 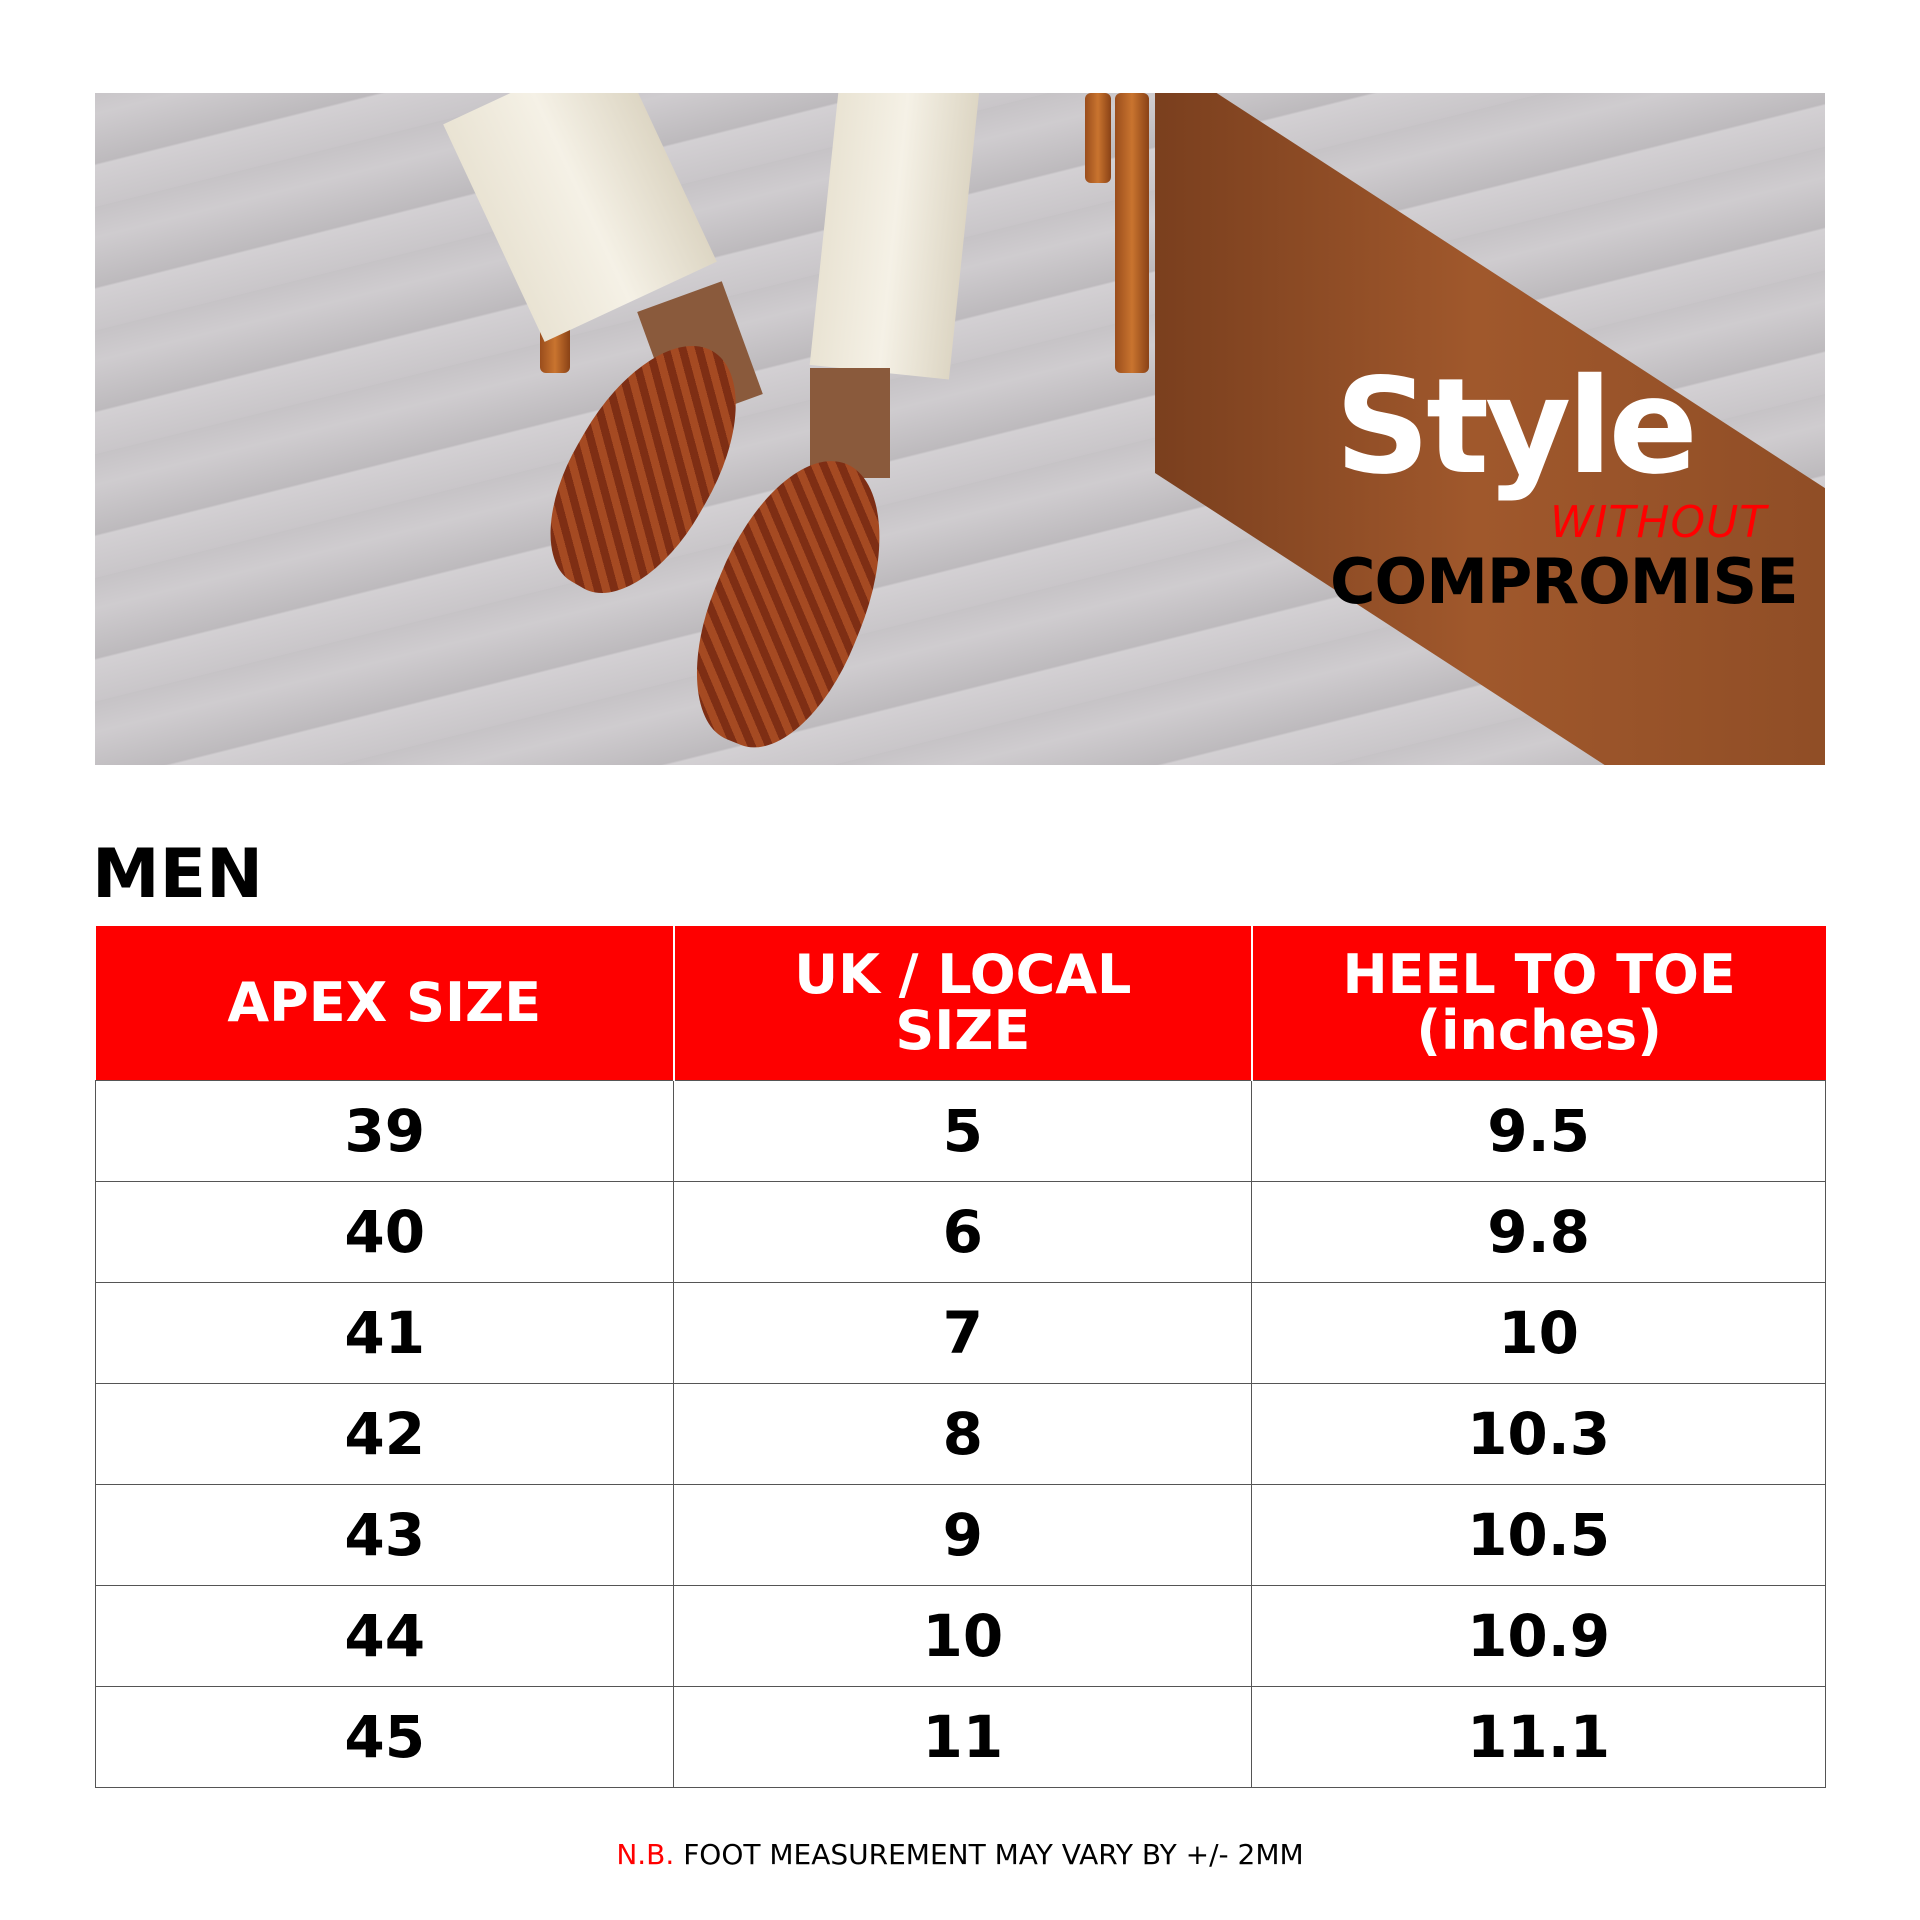 What do you see at coordinates (385, 1003) in the screenshot?
I see `header-apex-size: APEX SIZE` at bounding box center [385, 1003].